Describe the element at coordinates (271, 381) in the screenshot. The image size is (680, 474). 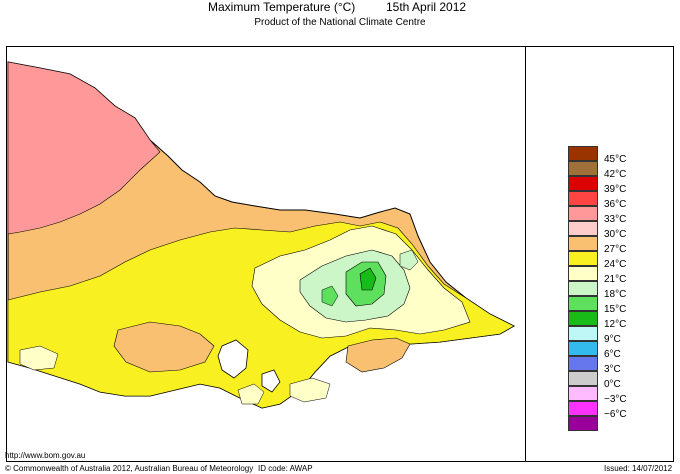
I see `western-port` at that location.